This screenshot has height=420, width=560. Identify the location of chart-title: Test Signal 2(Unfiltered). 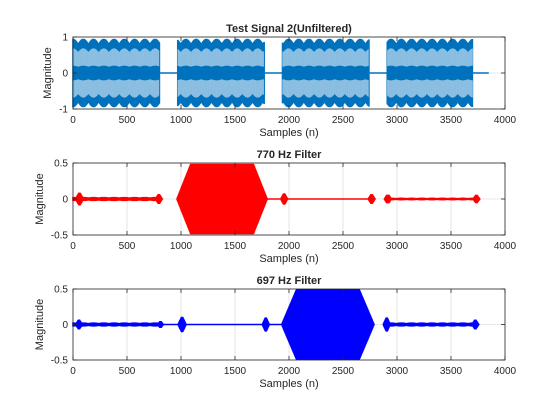
(289, 29).